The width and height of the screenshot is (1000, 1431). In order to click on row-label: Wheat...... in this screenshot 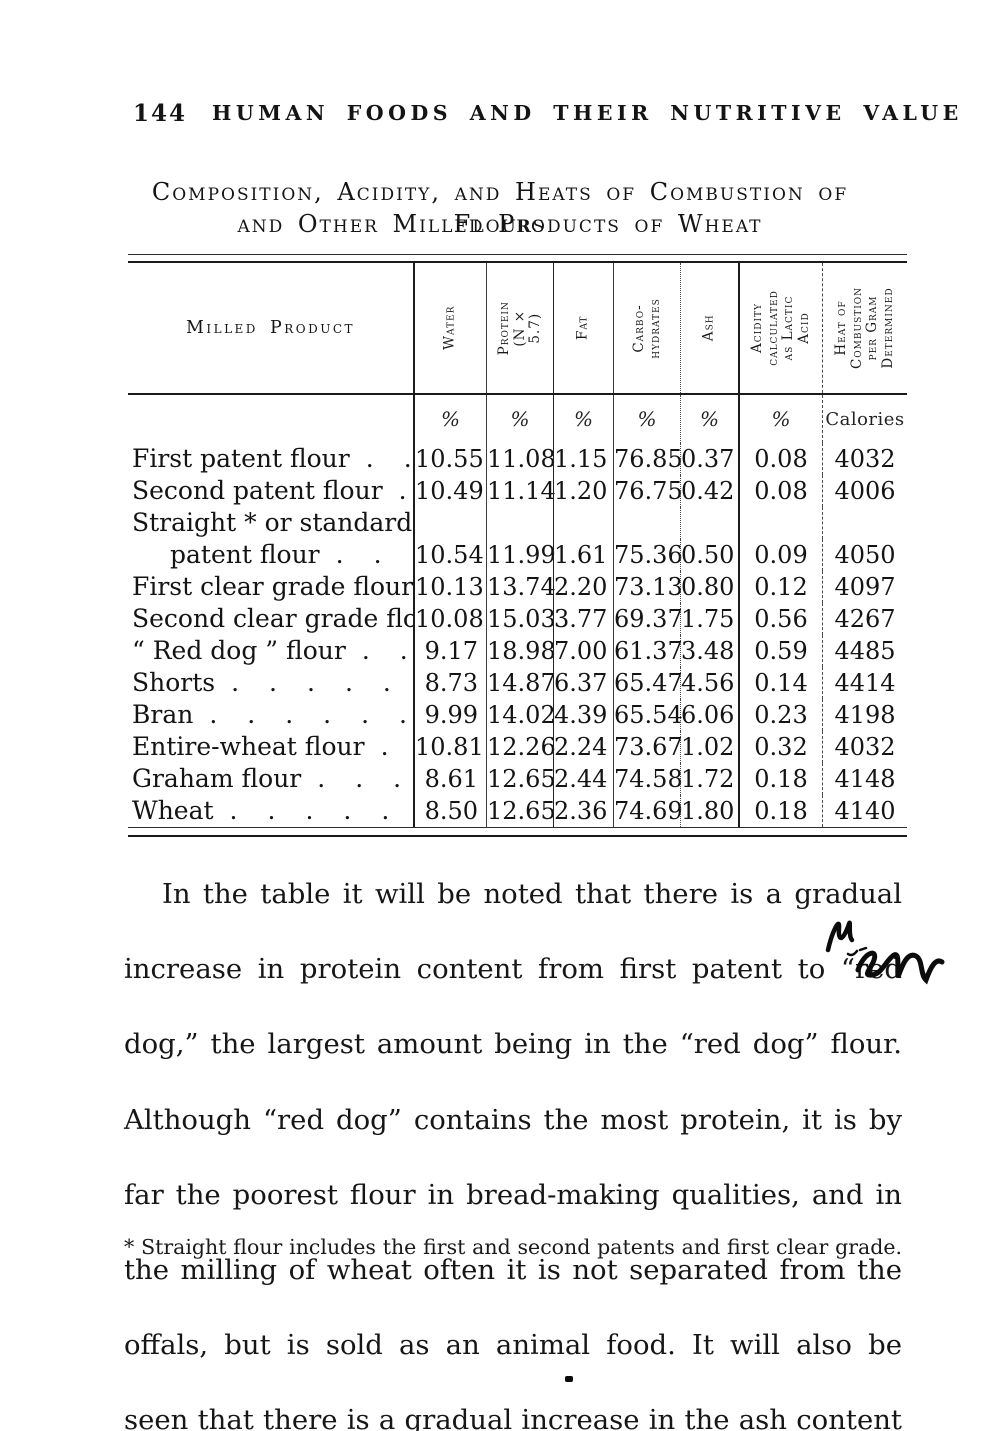, I will do `click(270, 811)`.